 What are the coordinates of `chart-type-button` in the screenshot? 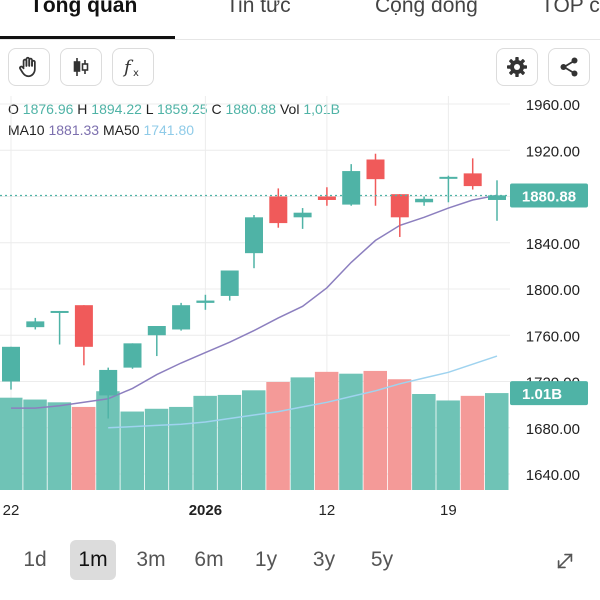 It's located at (81, 67).